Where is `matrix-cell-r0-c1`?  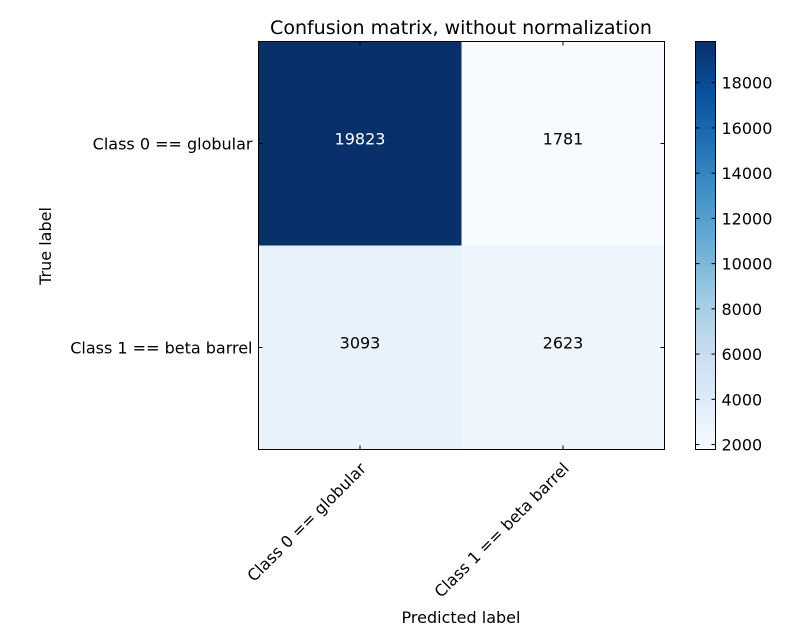 matrix-cell-r0-c1 is located at coordinates (563, 143).